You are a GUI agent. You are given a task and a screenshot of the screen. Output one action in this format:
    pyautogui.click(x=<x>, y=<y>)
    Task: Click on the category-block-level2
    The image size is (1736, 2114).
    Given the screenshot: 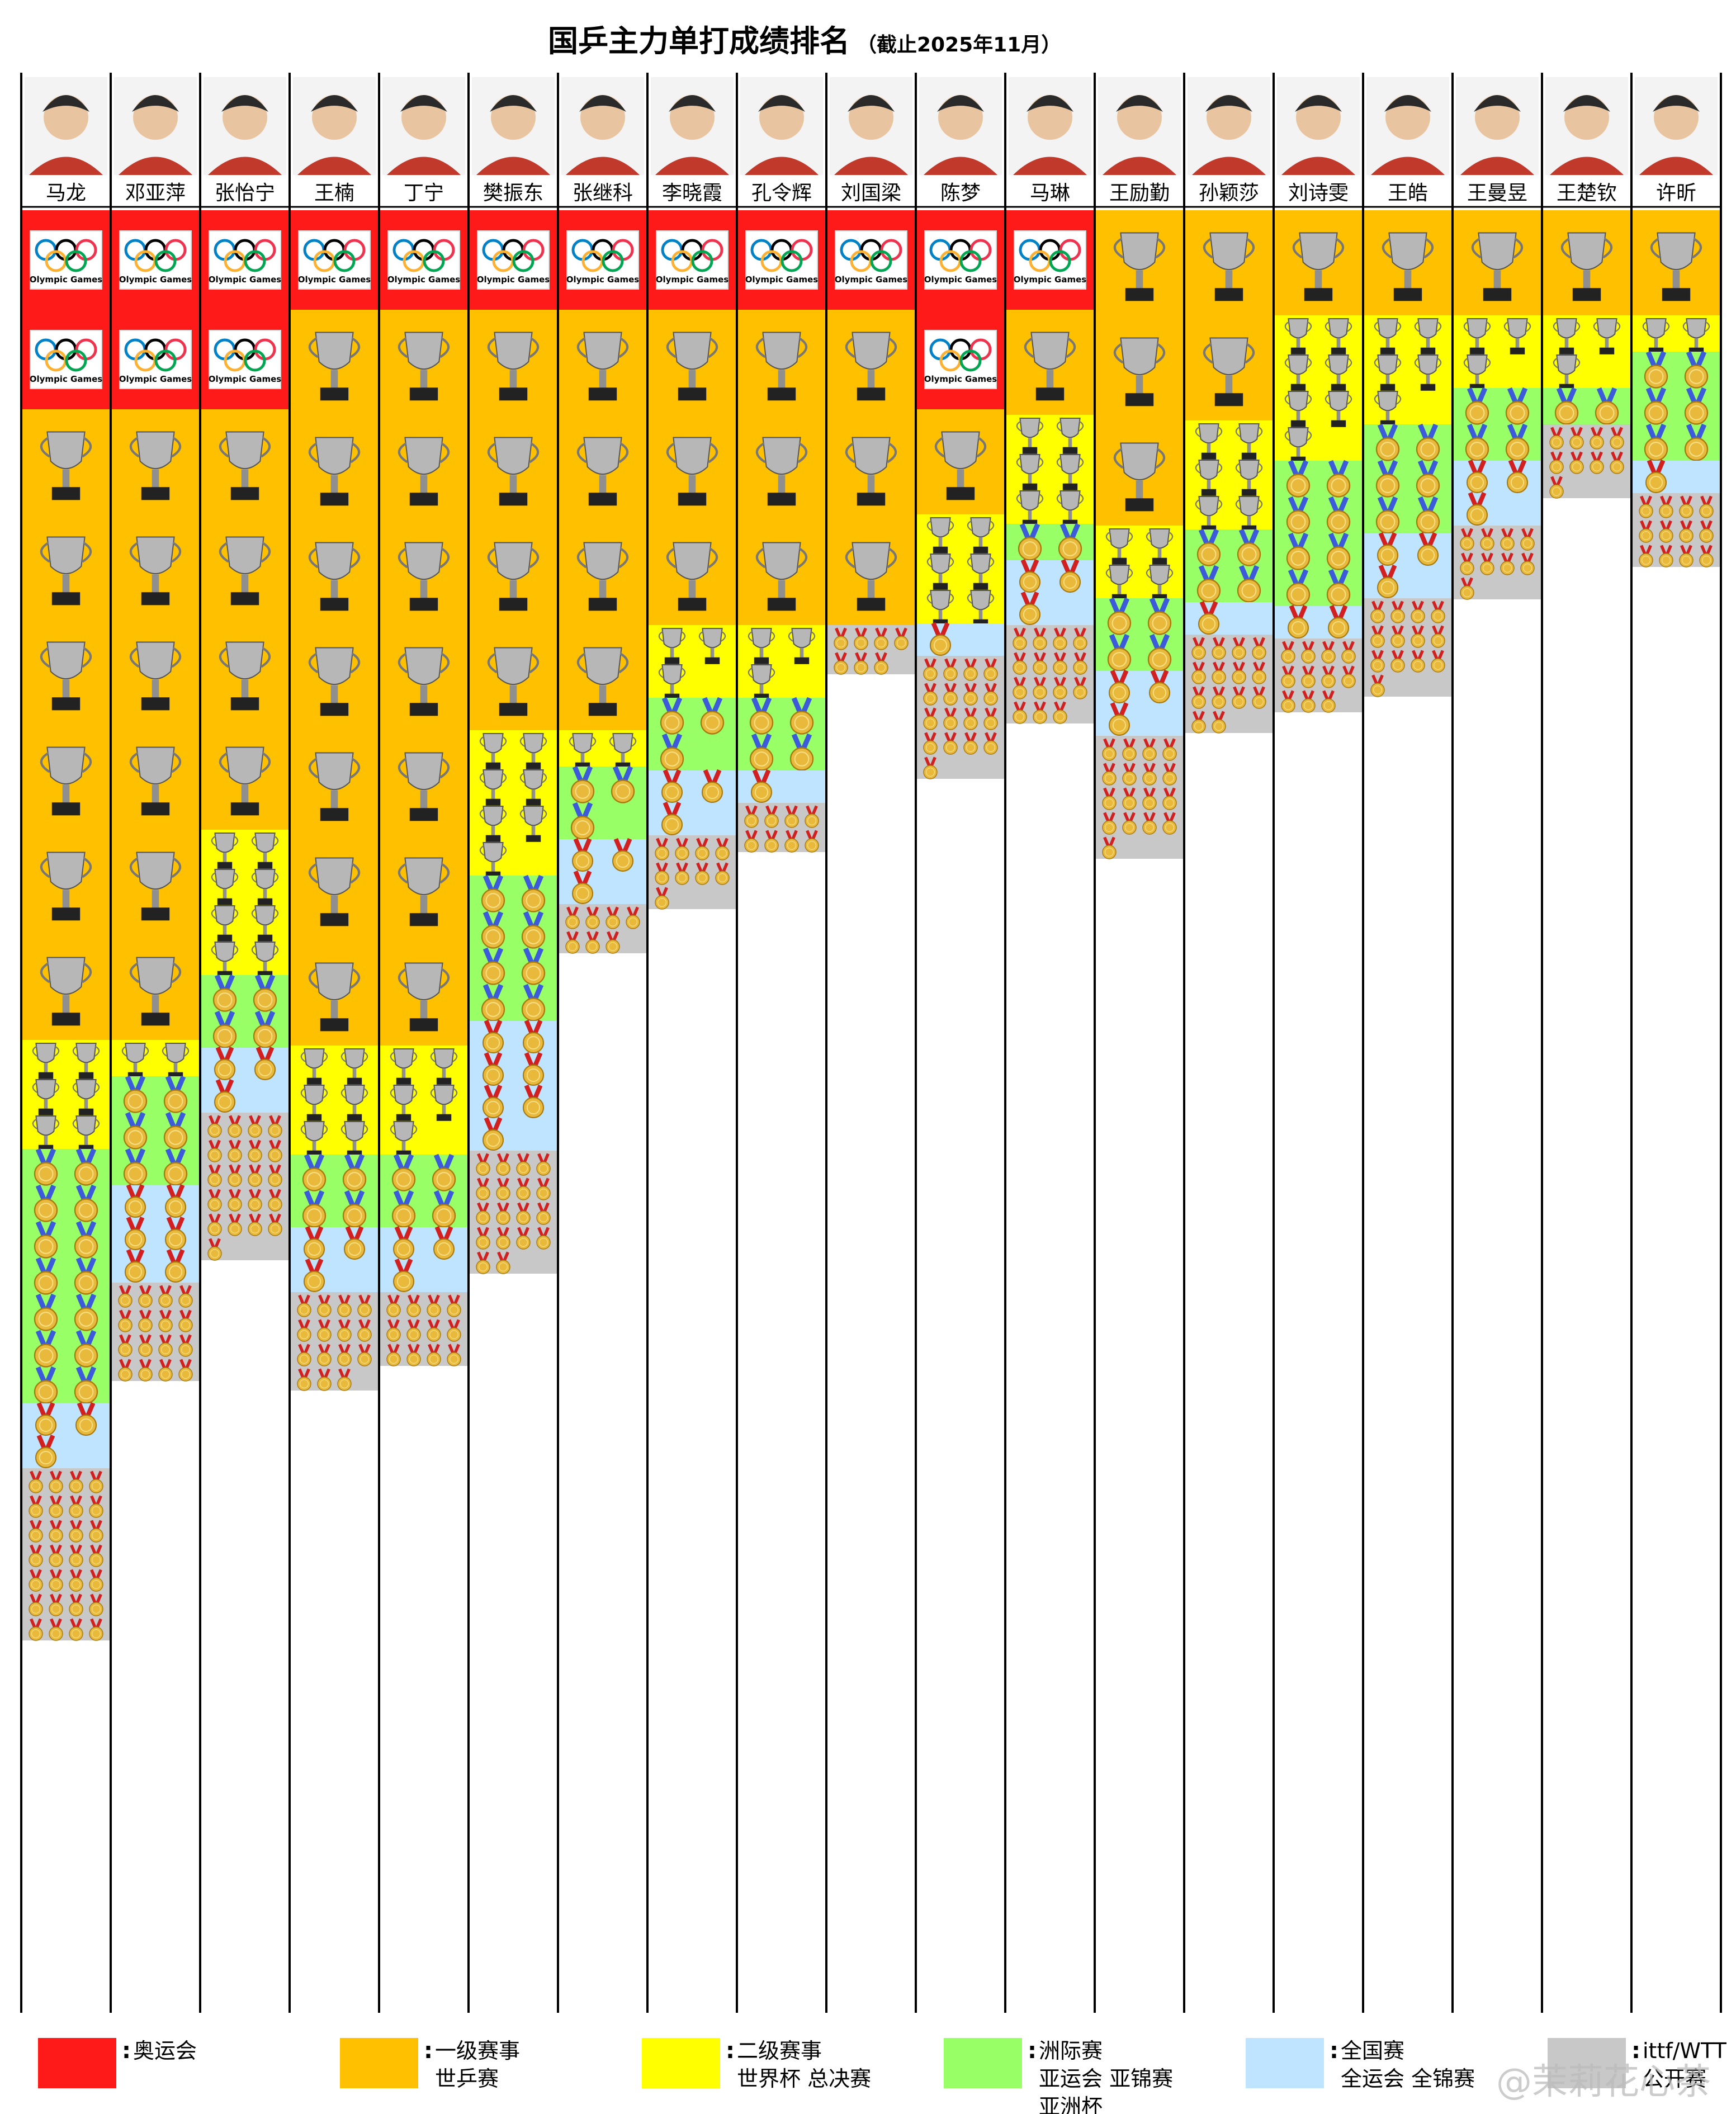 What is the action you would take?
    pyautogui.click(x=1139, y=563)
    